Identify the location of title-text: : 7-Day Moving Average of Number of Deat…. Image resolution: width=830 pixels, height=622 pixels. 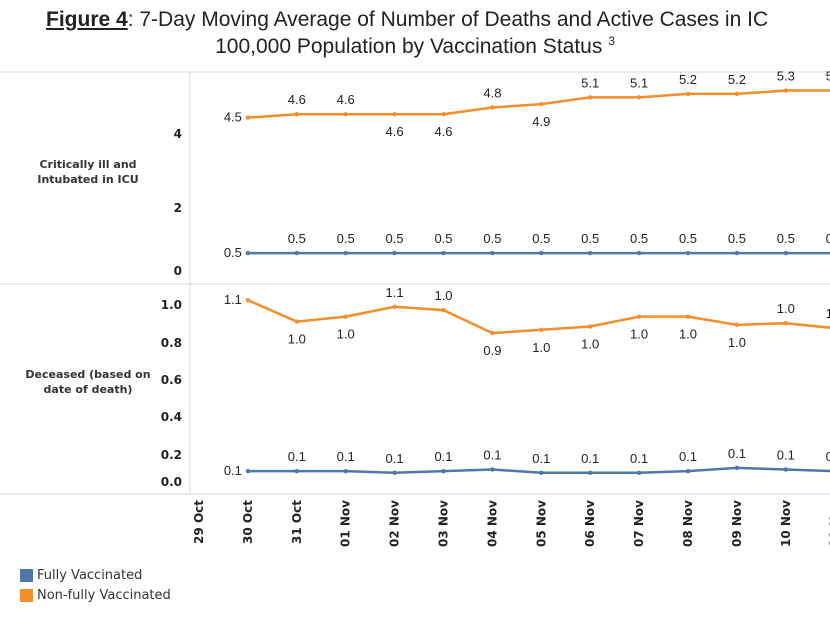
(448, 19).